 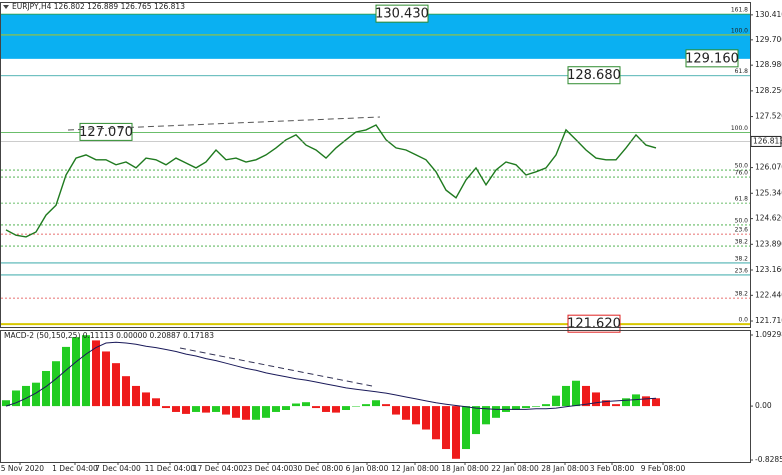 I want to click on x-tick-label: 11 Dec 04:00, so click(x=170, y=468).